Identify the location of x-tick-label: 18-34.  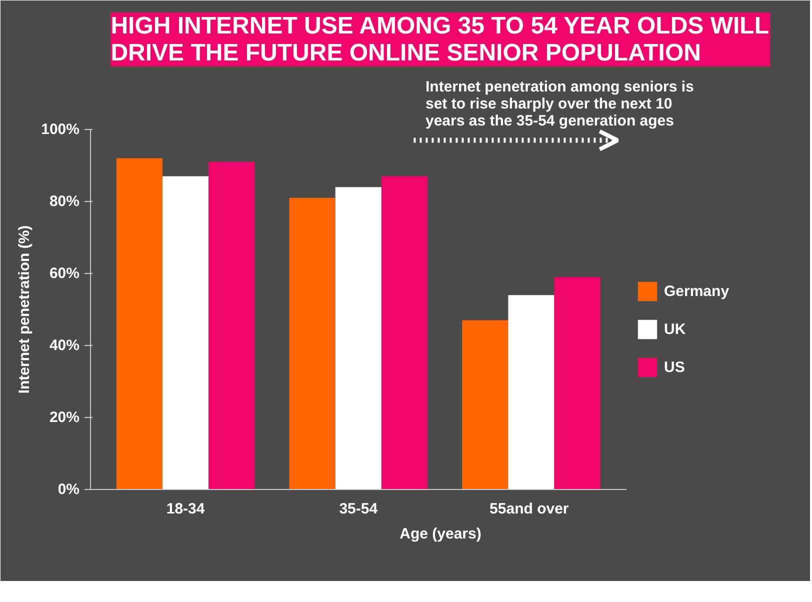
(186, 509).